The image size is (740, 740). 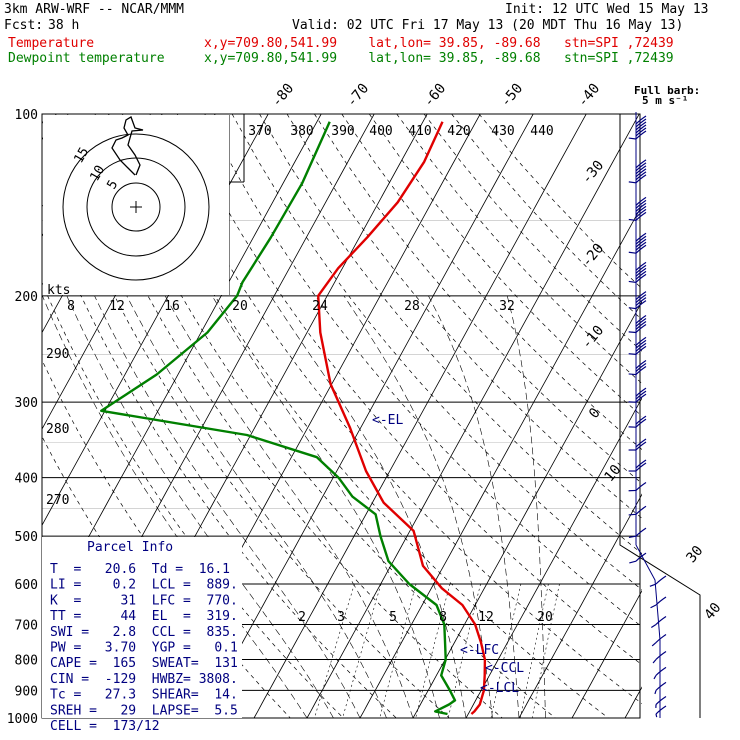 I want to click on parcel-info-row: K = 31 LFC = 770., so click(x=144, y=600).